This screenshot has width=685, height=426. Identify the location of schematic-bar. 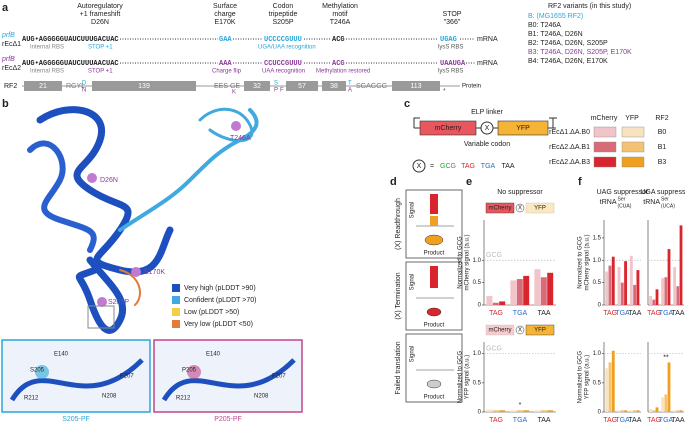
(434, 221).